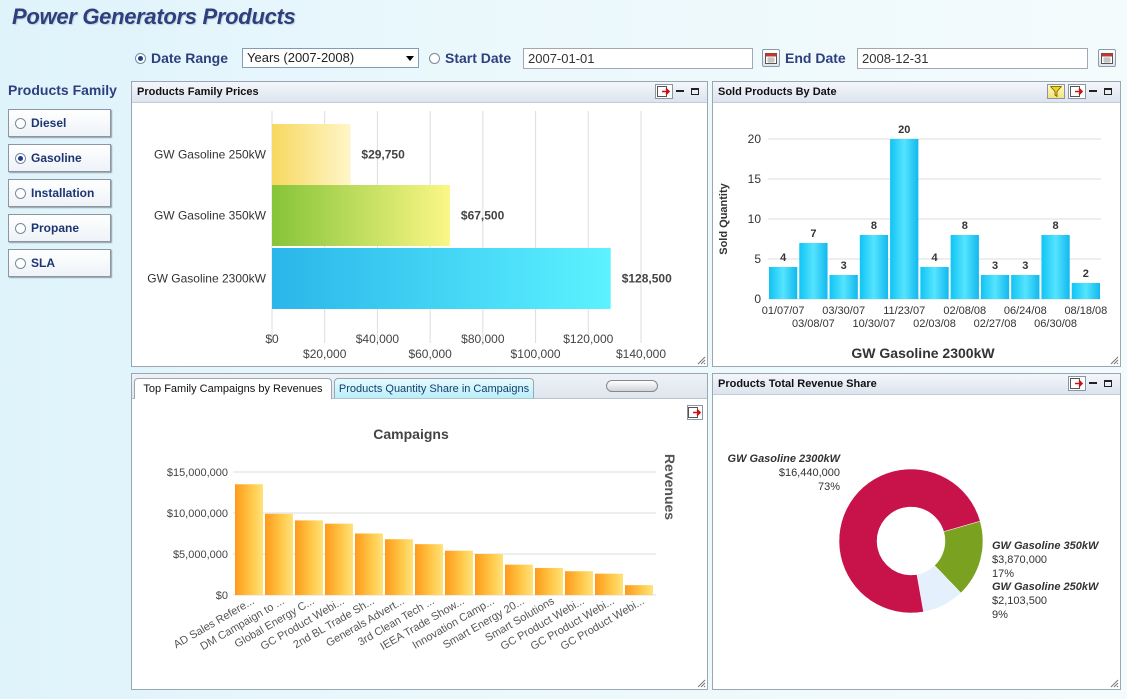 This screenshot has width=1127, height=699. What do you see at coordinates (536, 354) in the screenshot?
I see `x-tick-label: $100,000` at bounding box center [536, 354].